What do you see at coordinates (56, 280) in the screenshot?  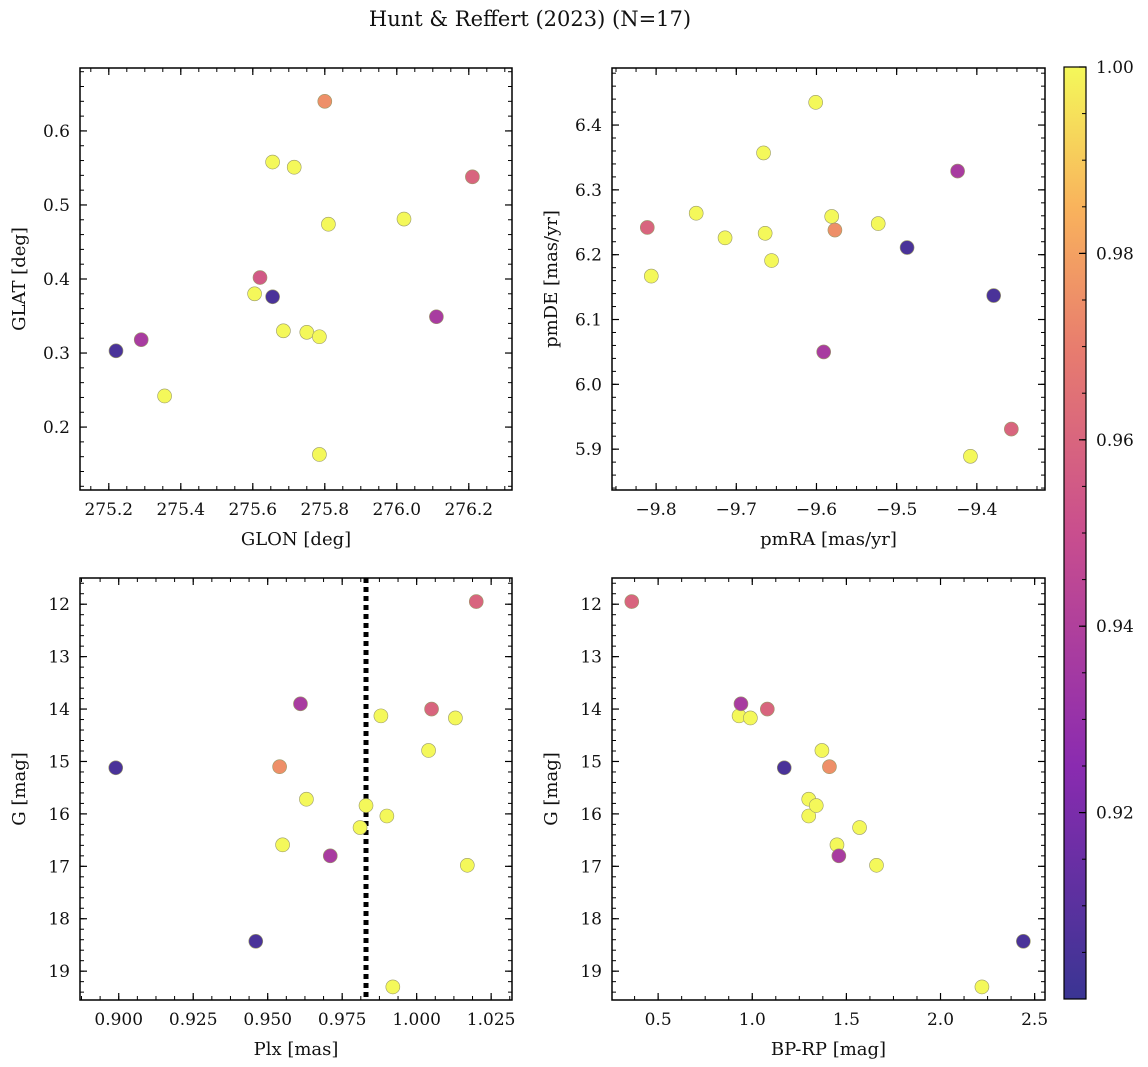 I see `y-tick-label: 0.4` at bounding box center [56, 280].